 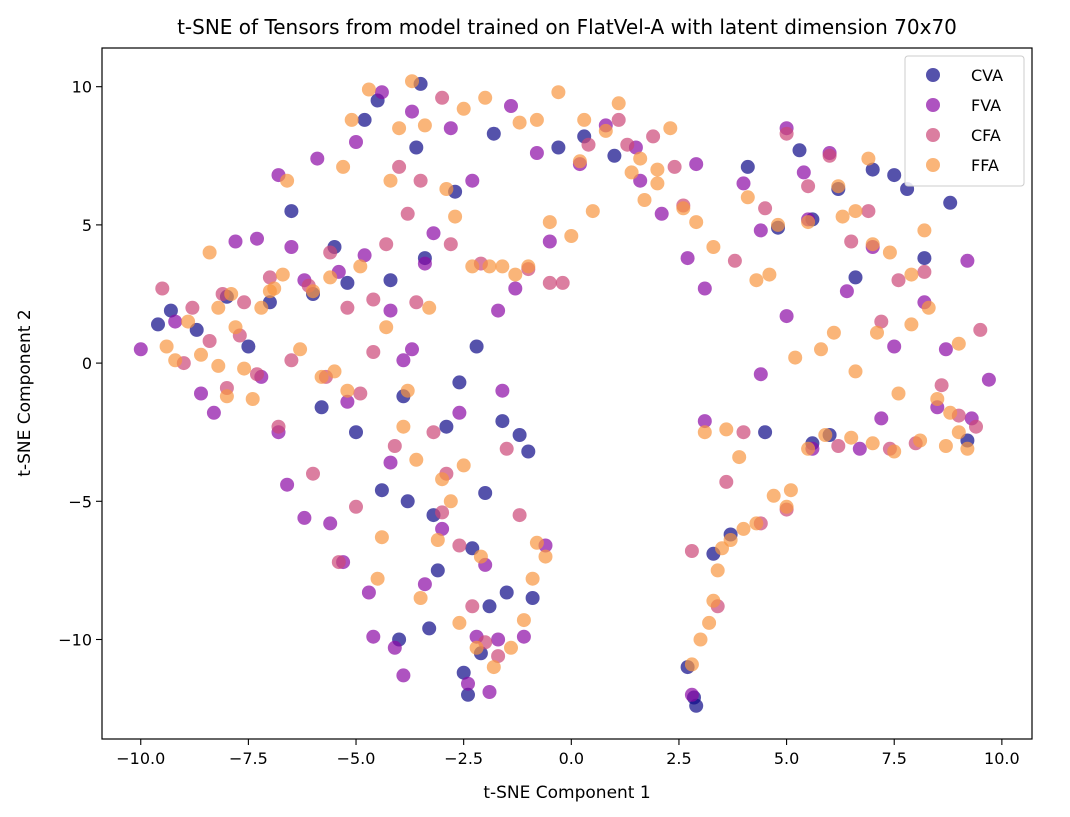 What do you see at coordinates (933, 165) in the screenshot?
I see `legend-marker` at bounding box center [933, 165].